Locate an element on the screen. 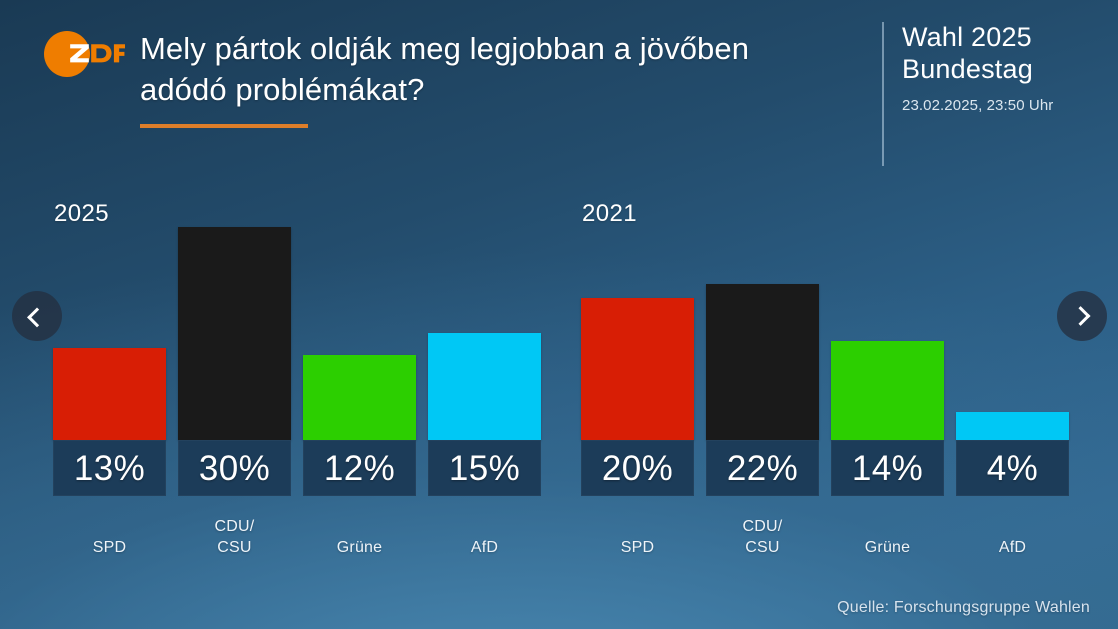  value-badge: 13% is located at coordinates (109, 468).